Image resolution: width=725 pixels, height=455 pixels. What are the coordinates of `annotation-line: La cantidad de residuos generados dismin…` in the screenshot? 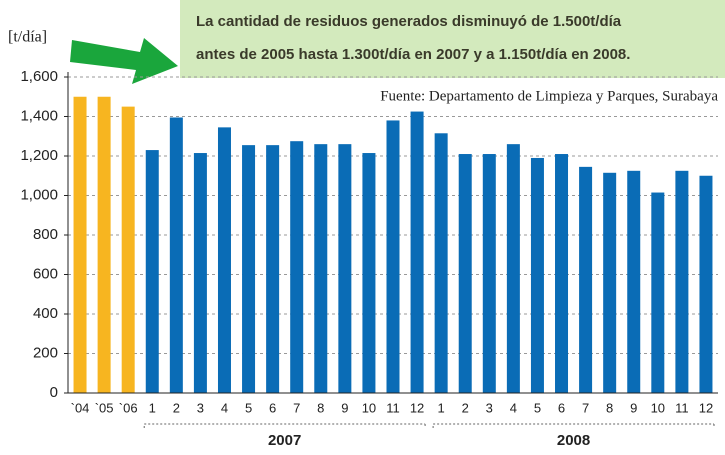 It's located at (409, 21).